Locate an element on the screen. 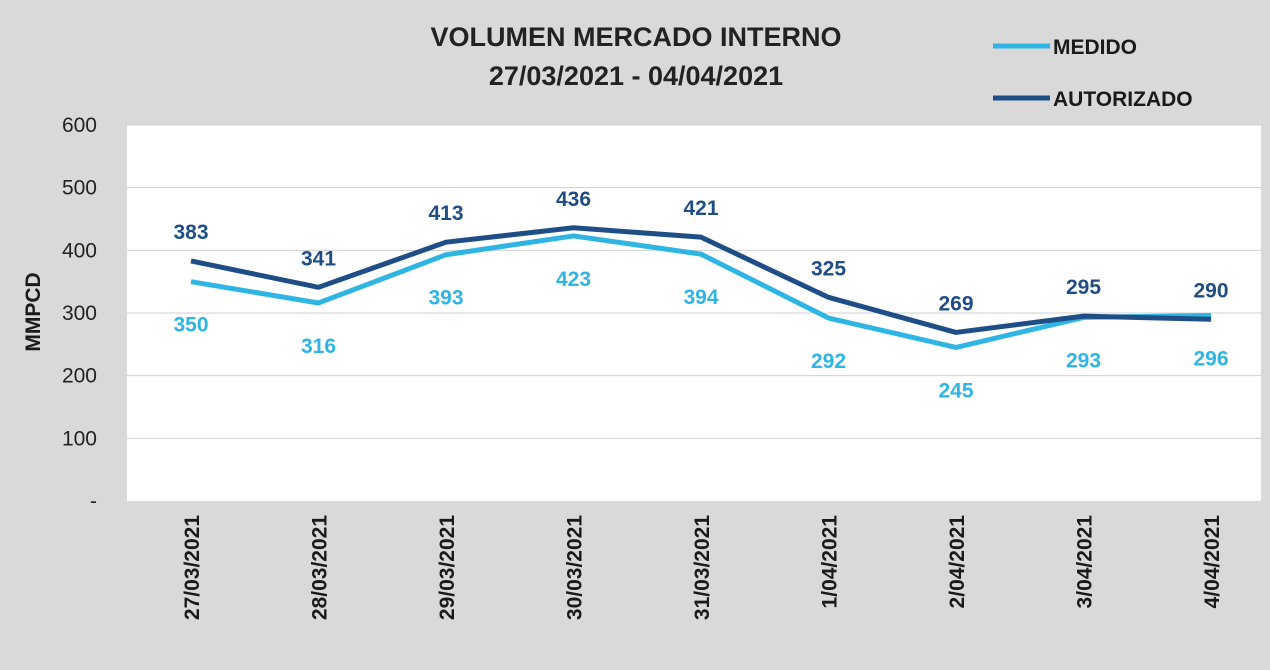 This screenshot has width=1270, height=670. data-label-autorizado: 413 is located at coordinates (445, 213).